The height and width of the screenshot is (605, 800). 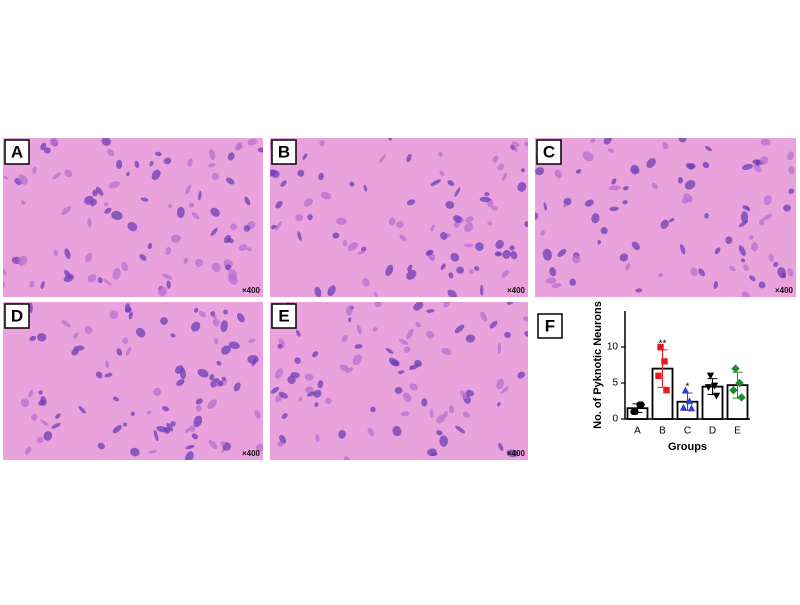 What do you see at coordinates (637, 431) in the screenshot?
I see `x-tick-label: A` at bounding box center [637, 431].